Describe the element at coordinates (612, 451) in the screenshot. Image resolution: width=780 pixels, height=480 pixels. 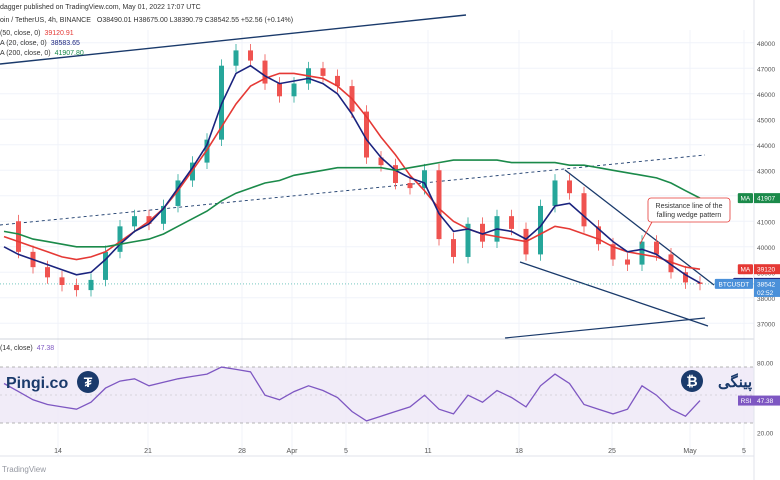
I see `time-tick-label: 25` at that location.